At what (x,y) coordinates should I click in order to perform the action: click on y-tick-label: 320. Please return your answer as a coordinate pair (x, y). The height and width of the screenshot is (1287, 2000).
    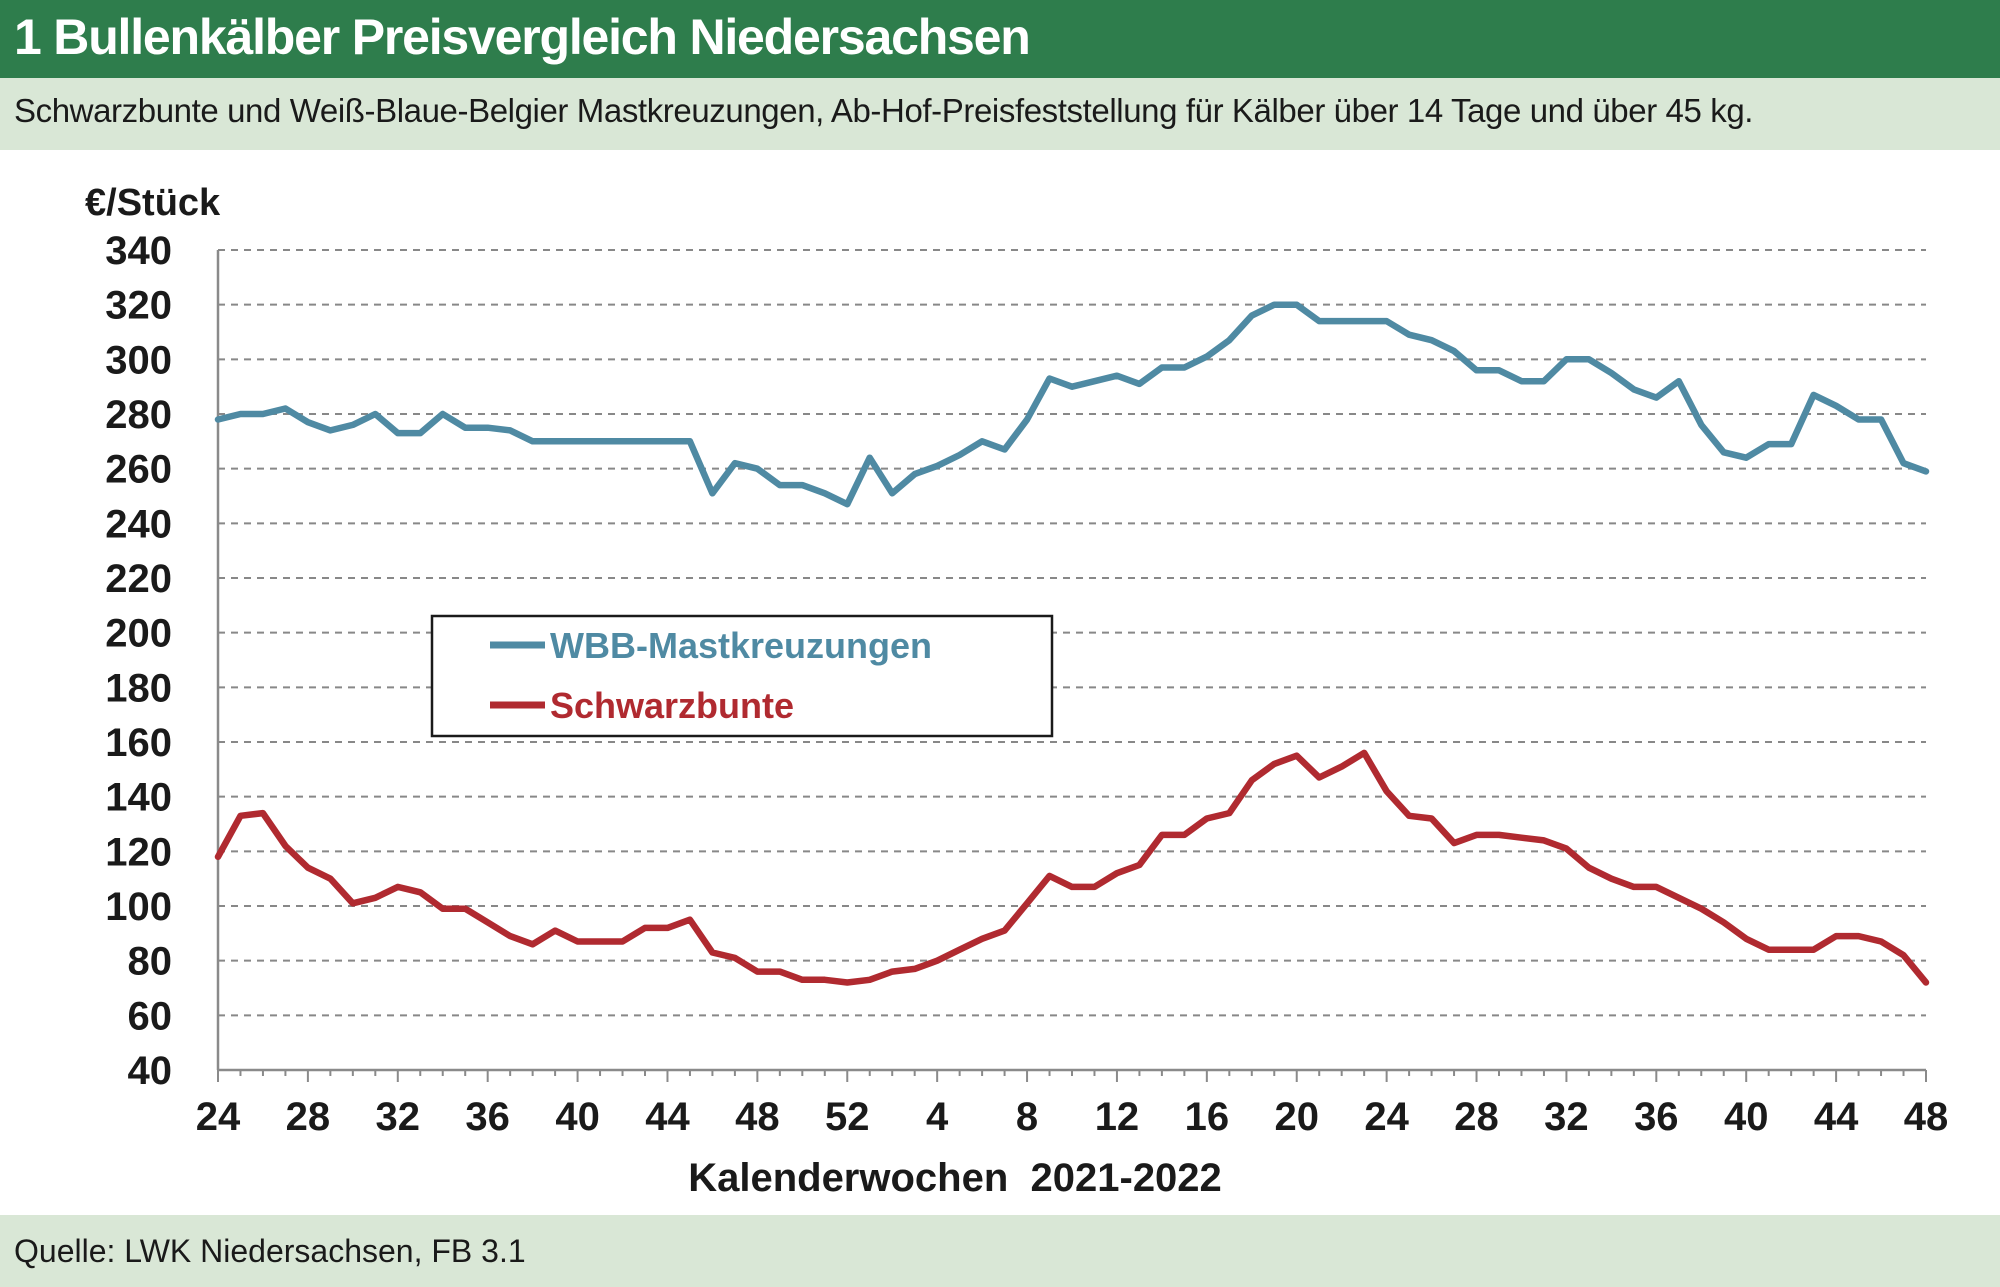
    Looking at the image, I should click on (138, 306).